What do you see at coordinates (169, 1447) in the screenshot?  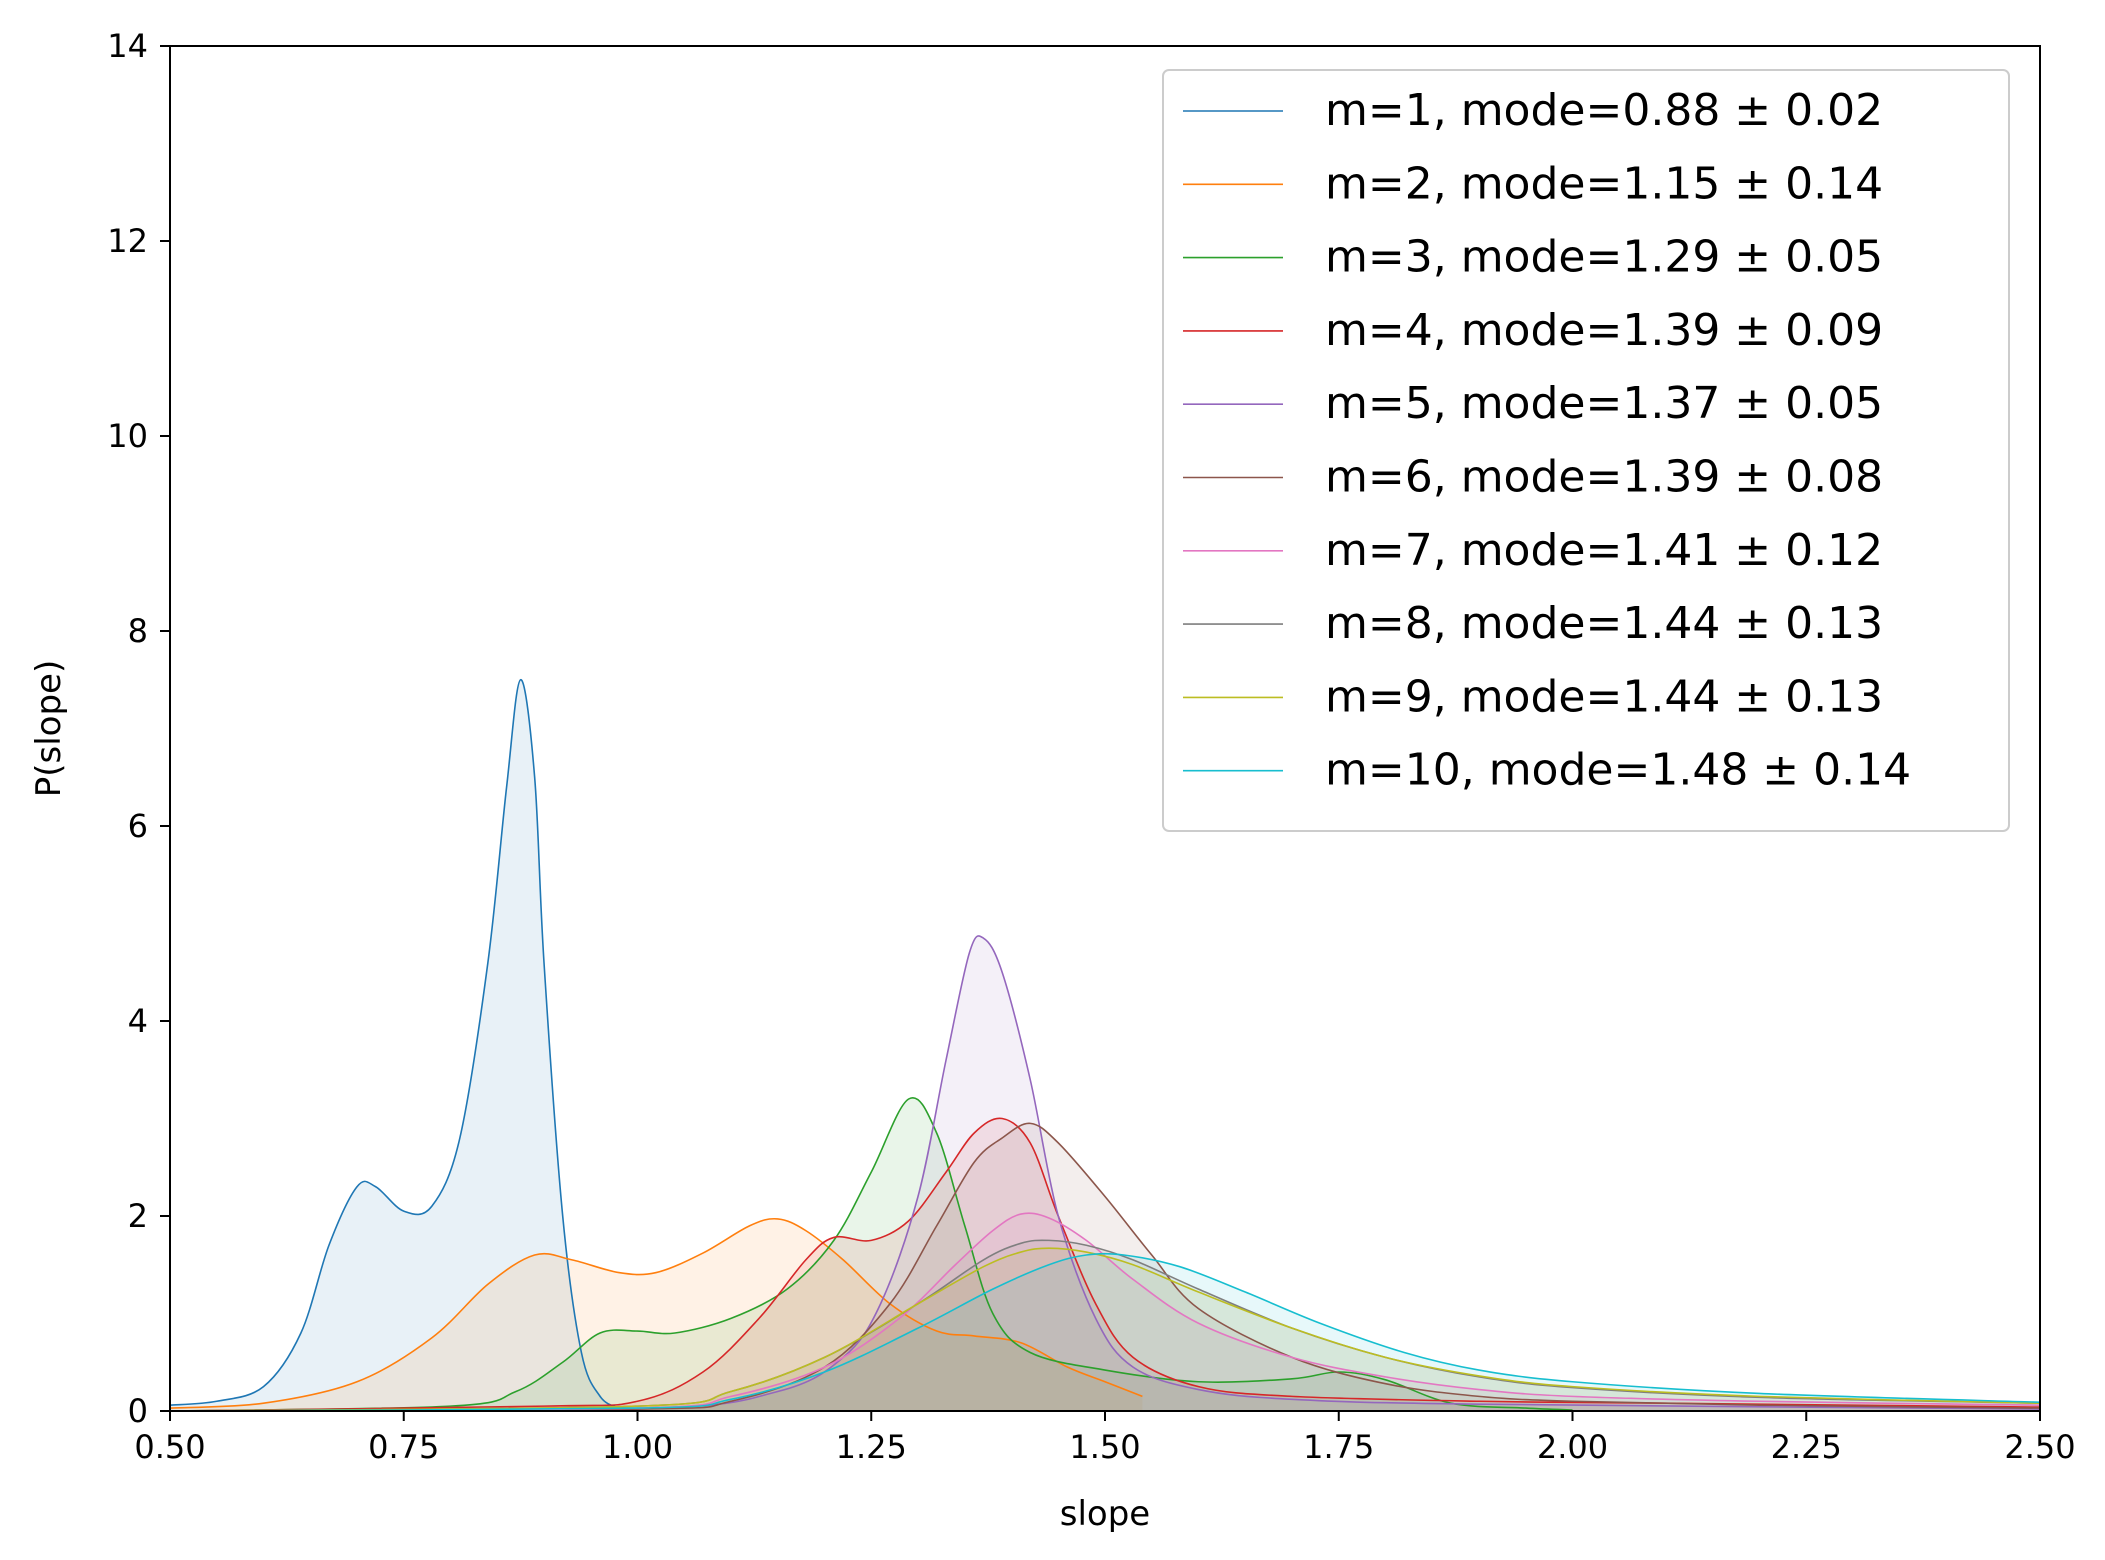 I see `x-tick-label: 0.50` at bounding box center [169, 1447].